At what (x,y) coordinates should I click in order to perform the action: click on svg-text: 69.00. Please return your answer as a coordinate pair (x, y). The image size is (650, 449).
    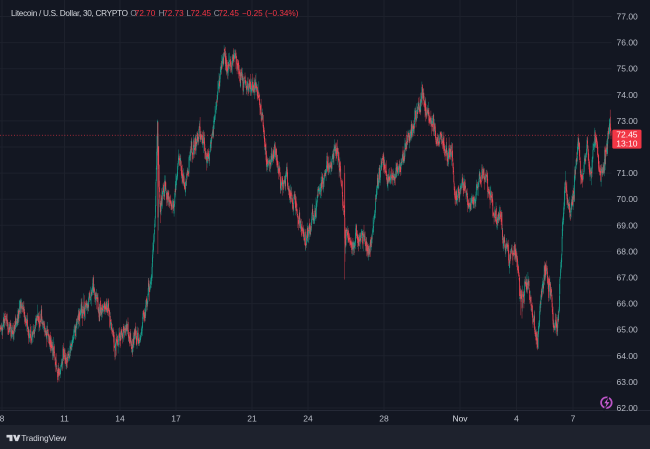
    Looking at the image, I should click on (628, 225).